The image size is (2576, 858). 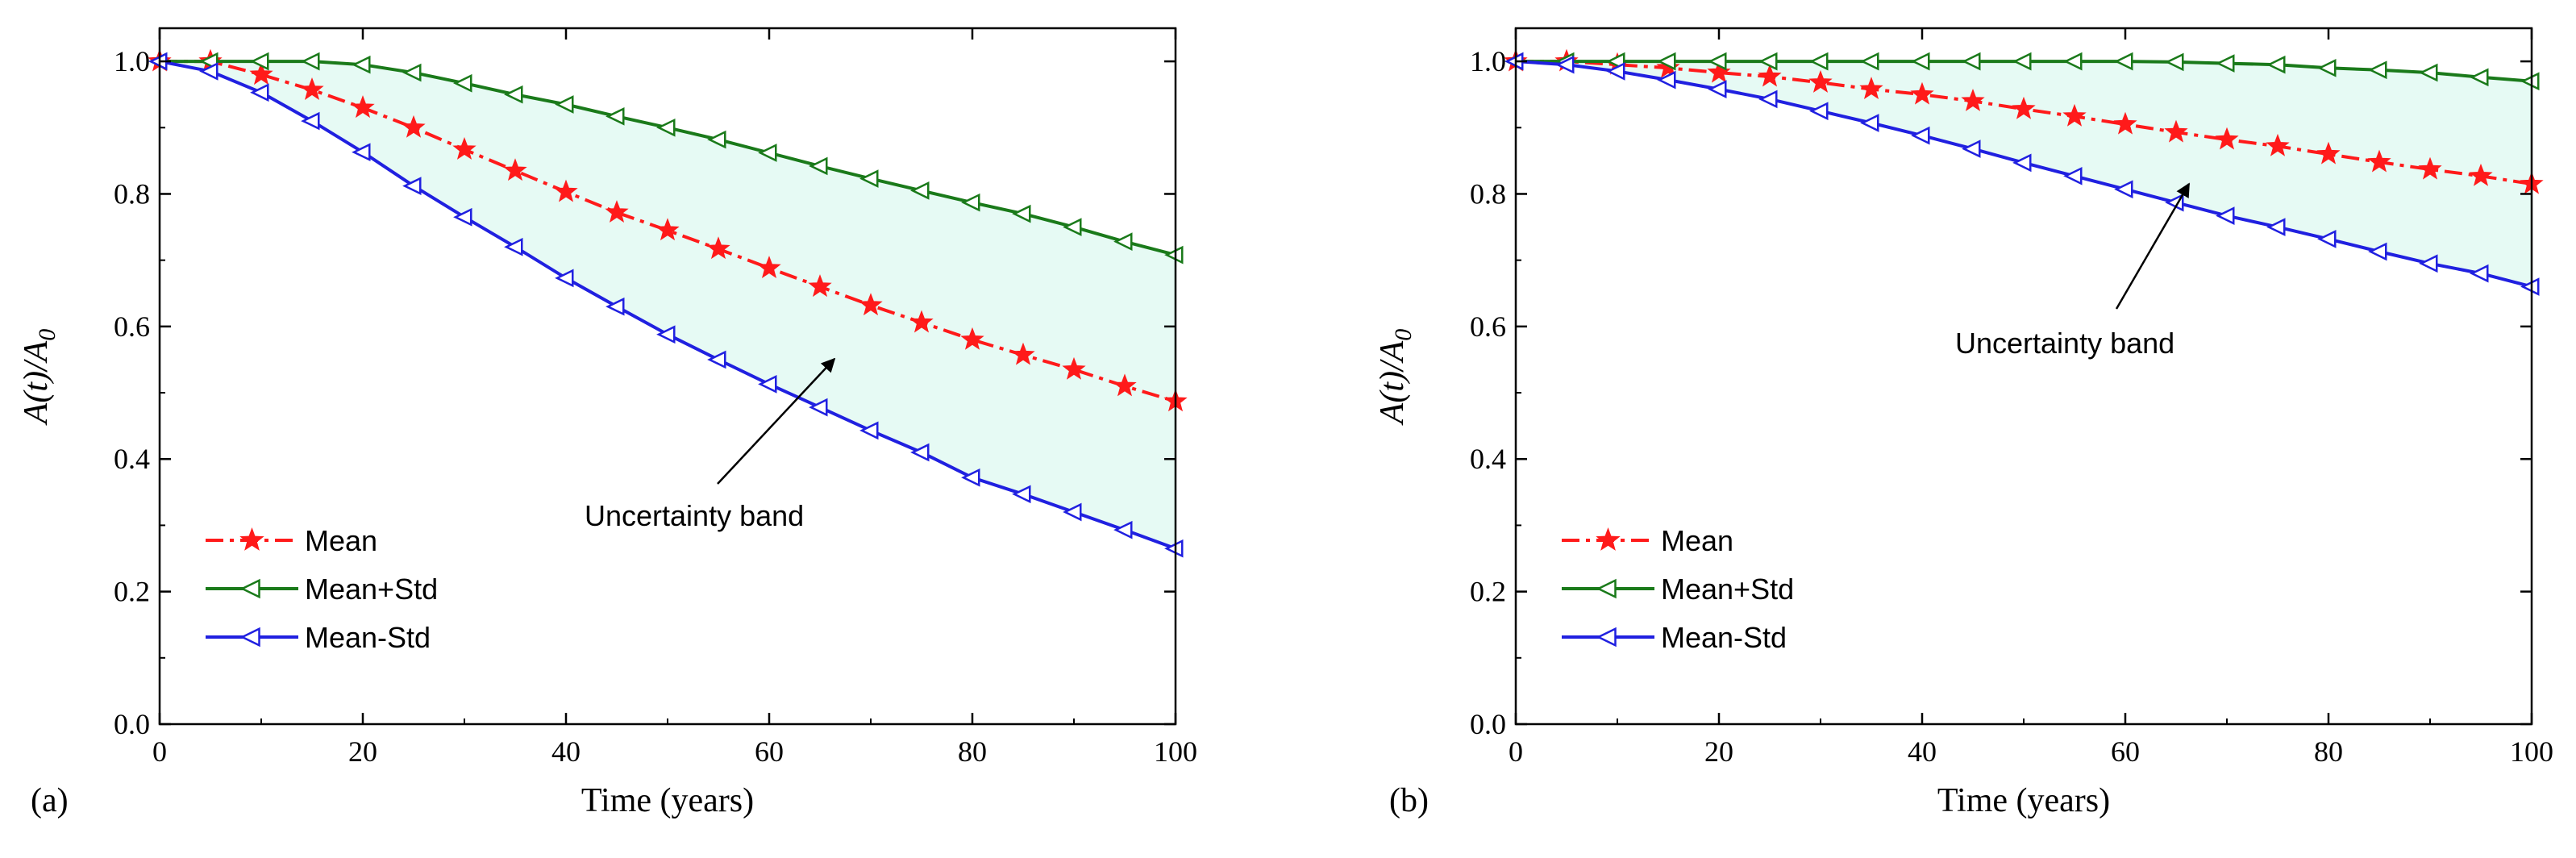 What do you see at coordinates (1392, 352) in the screenshot?
I see `y-axis-title-part: A` at bounding box center [1392, 352].